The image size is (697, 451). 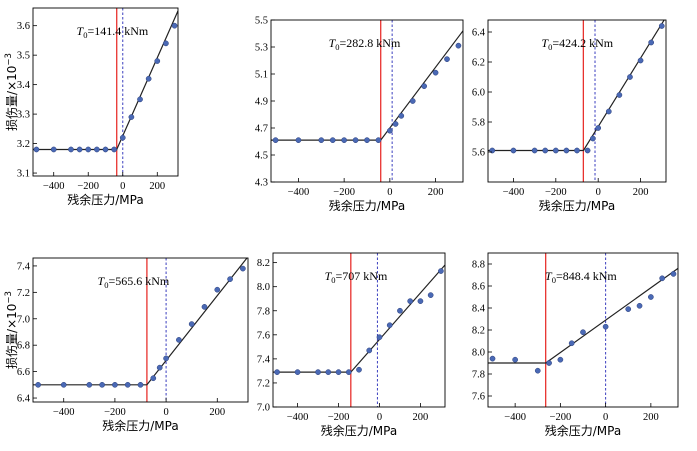 What do you see at coordinates (261, 183) in the screenshot?
I see `y-tick-label: 4.3` at bounding box center [261, 183].